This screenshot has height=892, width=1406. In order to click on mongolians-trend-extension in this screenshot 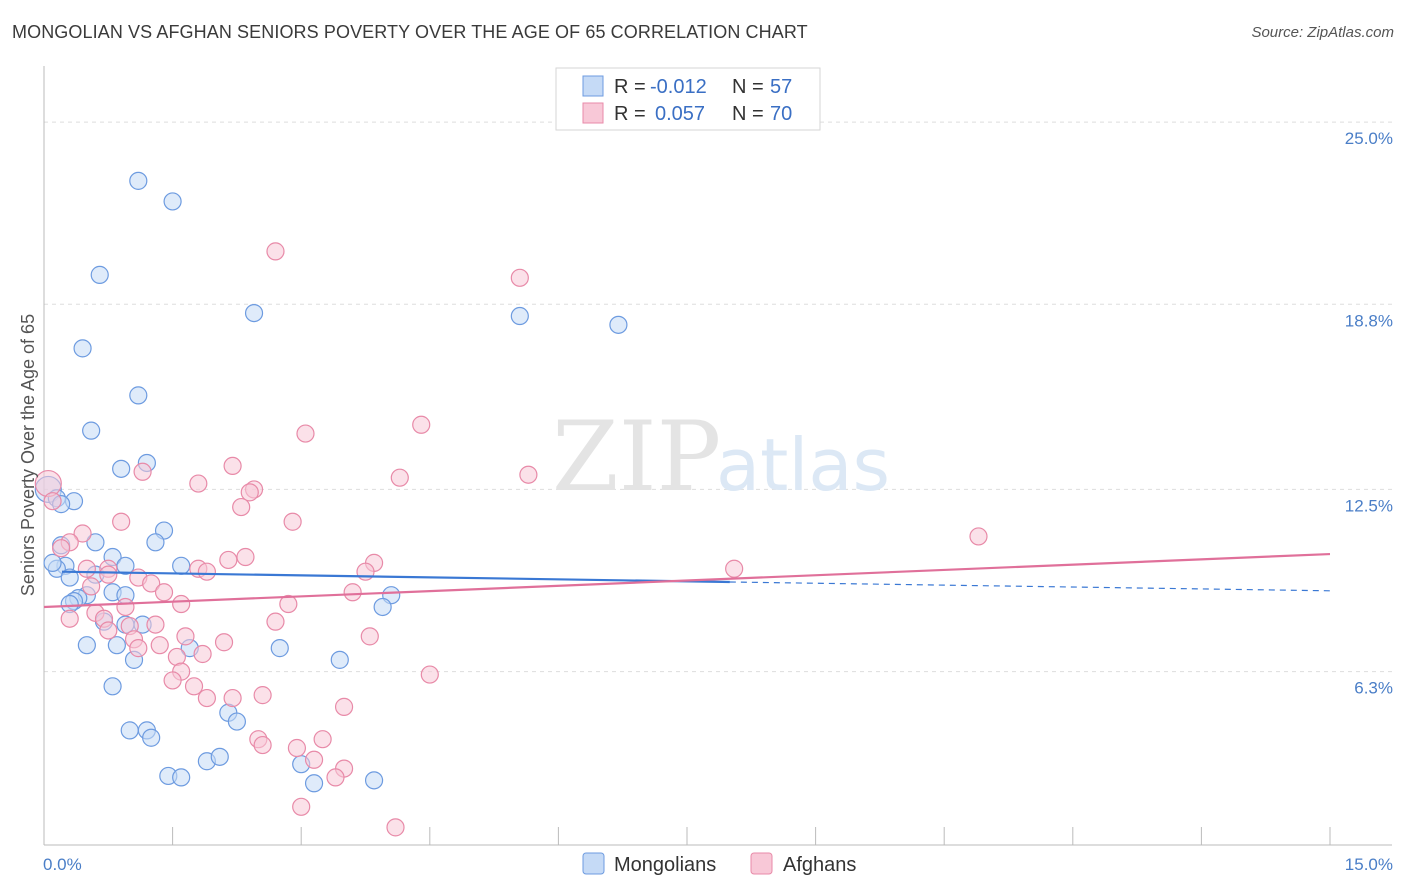, I will do `click(1030, 586)`.